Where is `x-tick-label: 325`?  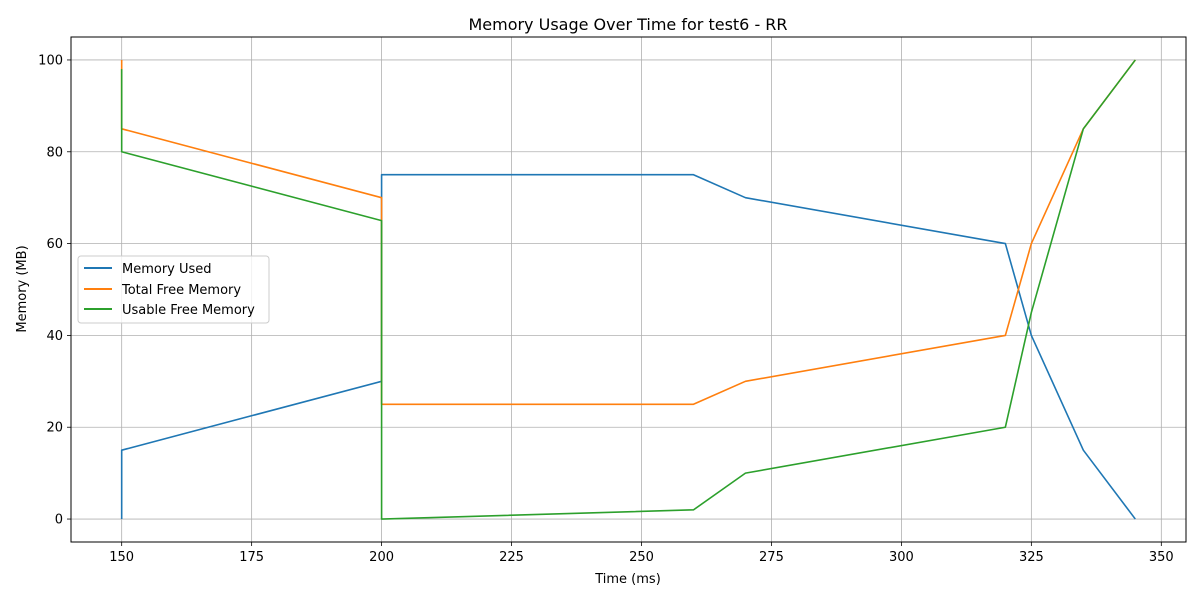 x-tick-label: 325 is located at coordinates (1031, 557).